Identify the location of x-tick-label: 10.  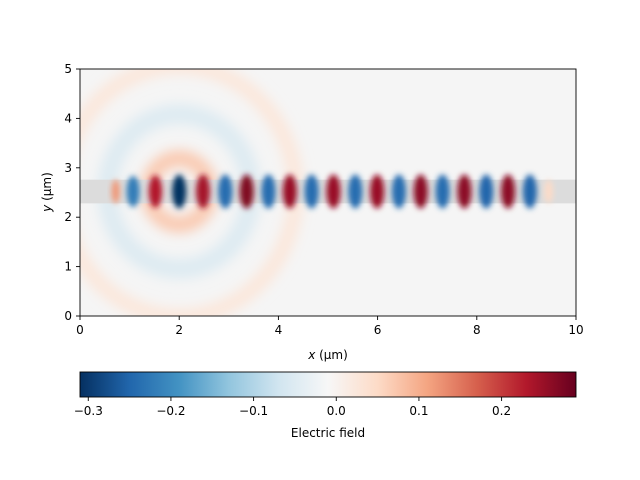
(575, 330).